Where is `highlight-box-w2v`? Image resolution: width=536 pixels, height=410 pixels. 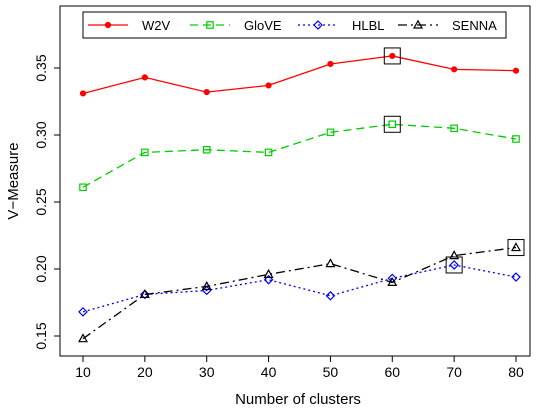 highlight-box-w2v is located at coordinates (392, 56).